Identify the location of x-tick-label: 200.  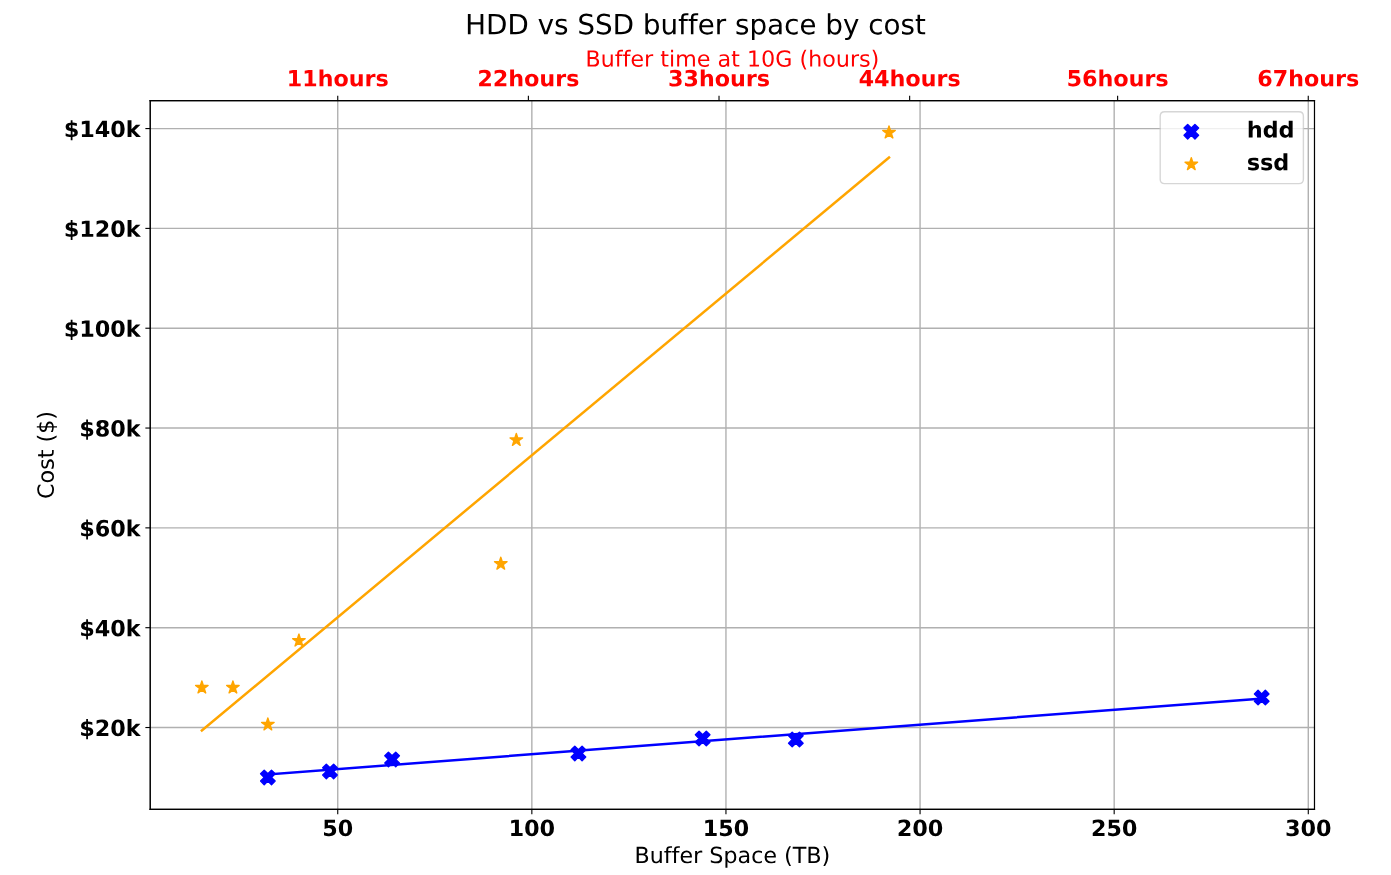
(920, 828).